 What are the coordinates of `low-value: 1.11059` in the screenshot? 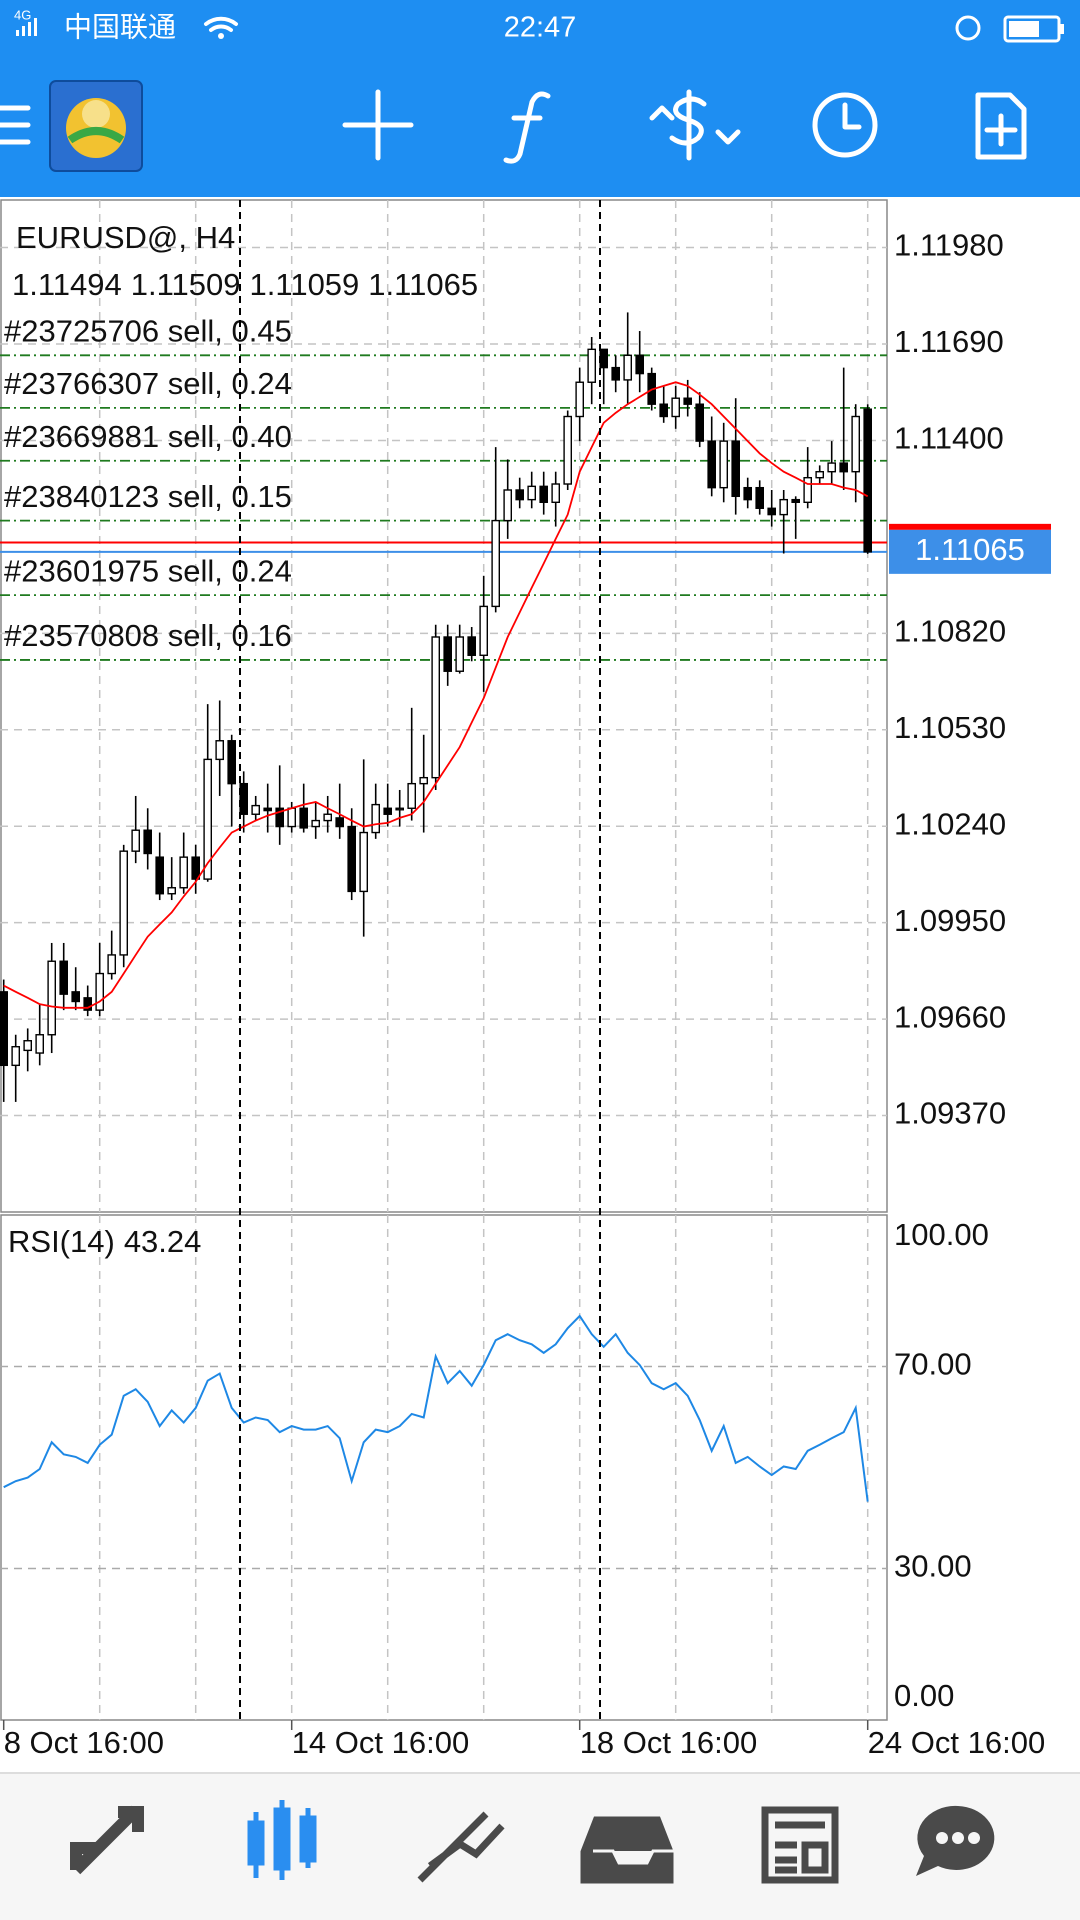 It's located at (305, 284).